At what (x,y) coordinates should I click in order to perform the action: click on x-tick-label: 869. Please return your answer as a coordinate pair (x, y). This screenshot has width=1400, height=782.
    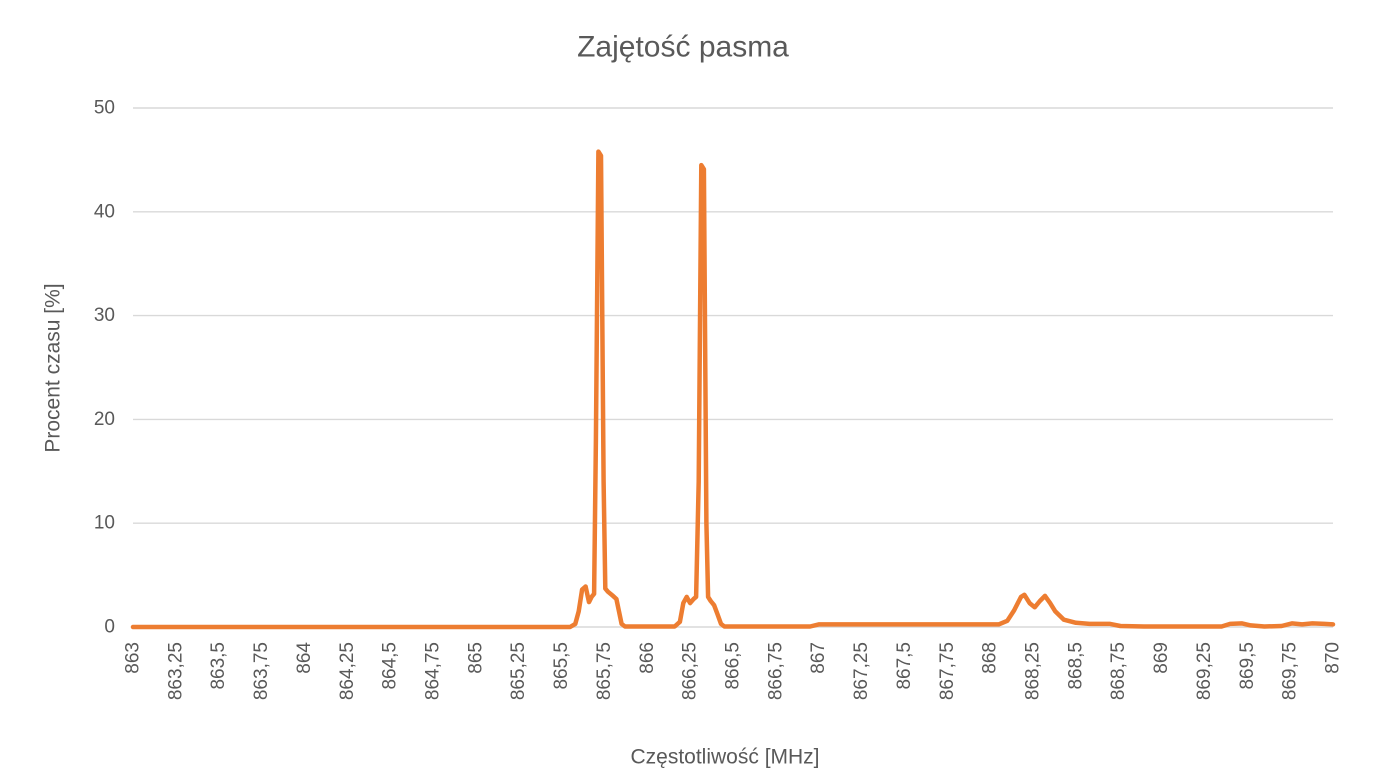
    Looking at the image, I should click on (1161, 658).